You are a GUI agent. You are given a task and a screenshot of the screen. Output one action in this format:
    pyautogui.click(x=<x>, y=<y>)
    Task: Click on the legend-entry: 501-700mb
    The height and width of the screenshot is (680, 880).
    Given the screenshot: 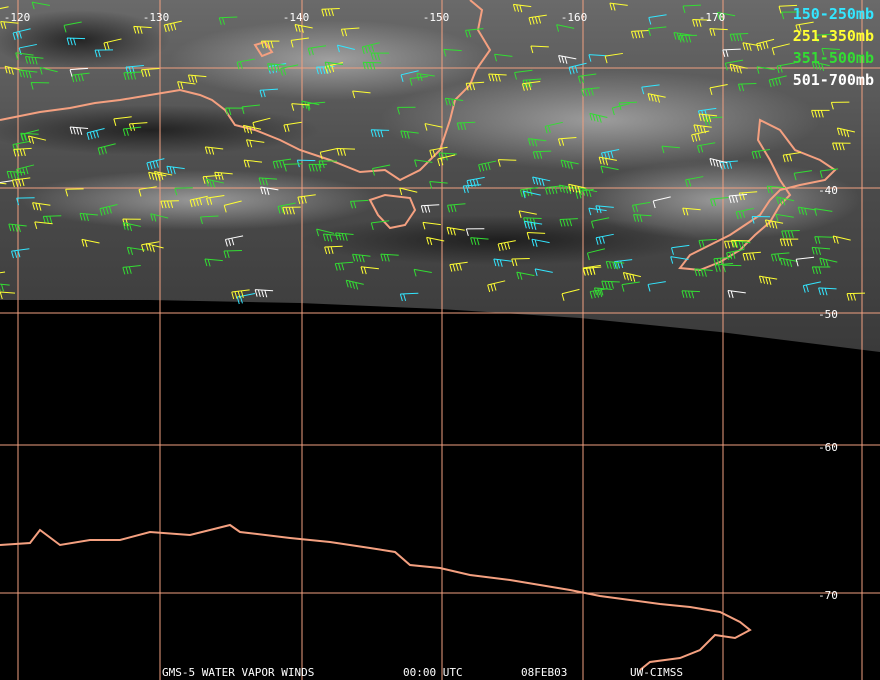 What is the action you would take?
    pyautogui.click(x=833, y=80)
    